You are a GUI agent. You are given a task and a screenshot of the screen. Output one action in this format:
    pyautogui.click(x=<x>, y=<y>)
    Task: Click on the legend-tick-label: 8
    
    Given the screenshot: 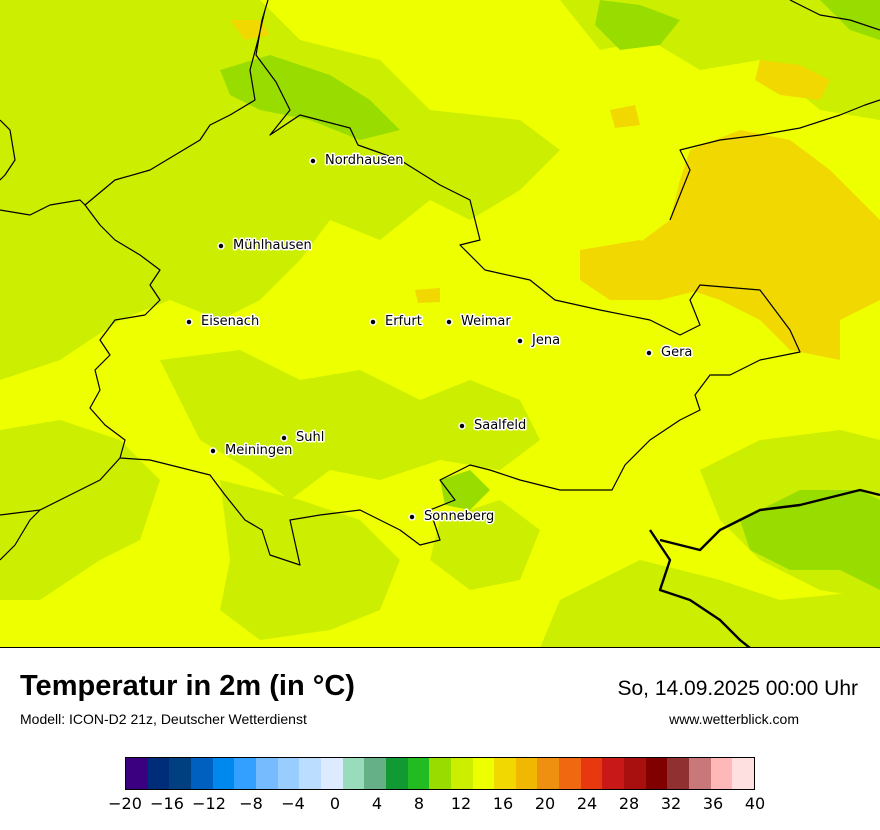 What is the action you would take?
    pyautogui.click(x=419, y=803)
    